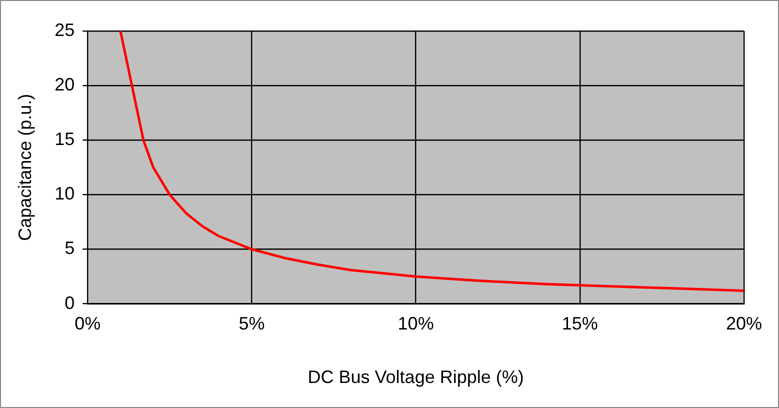 The width and height of the screenshot is (779, 408). I want to click on y-tick-label: 0, so click(69, 302).